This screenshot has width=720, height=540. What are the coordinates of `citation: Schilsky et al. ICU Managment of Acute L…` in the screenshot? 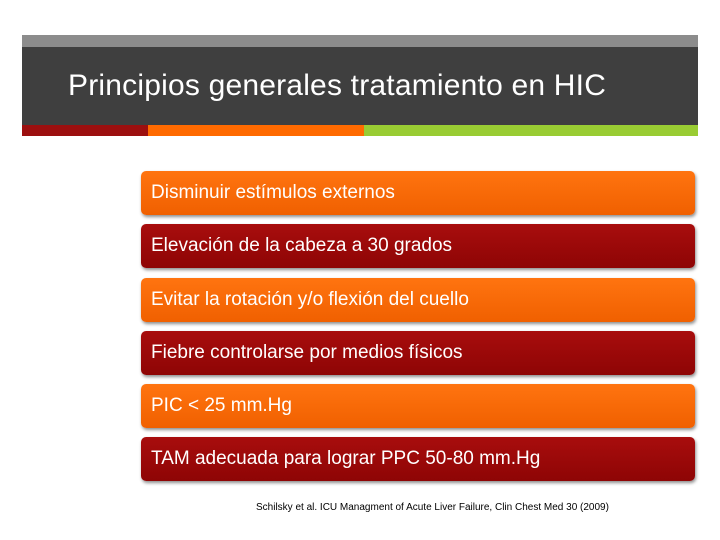 It's located at (432, 507).